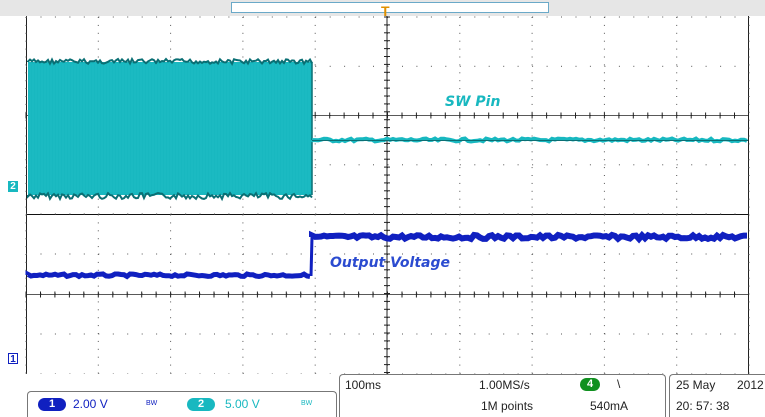 Image resolution: width=765 pixels, height=417 pixels. What do you see at coordinates (502, 395) in the screenshot?
I see `acquisition-readout-panel` at bounding box center [502, 395].